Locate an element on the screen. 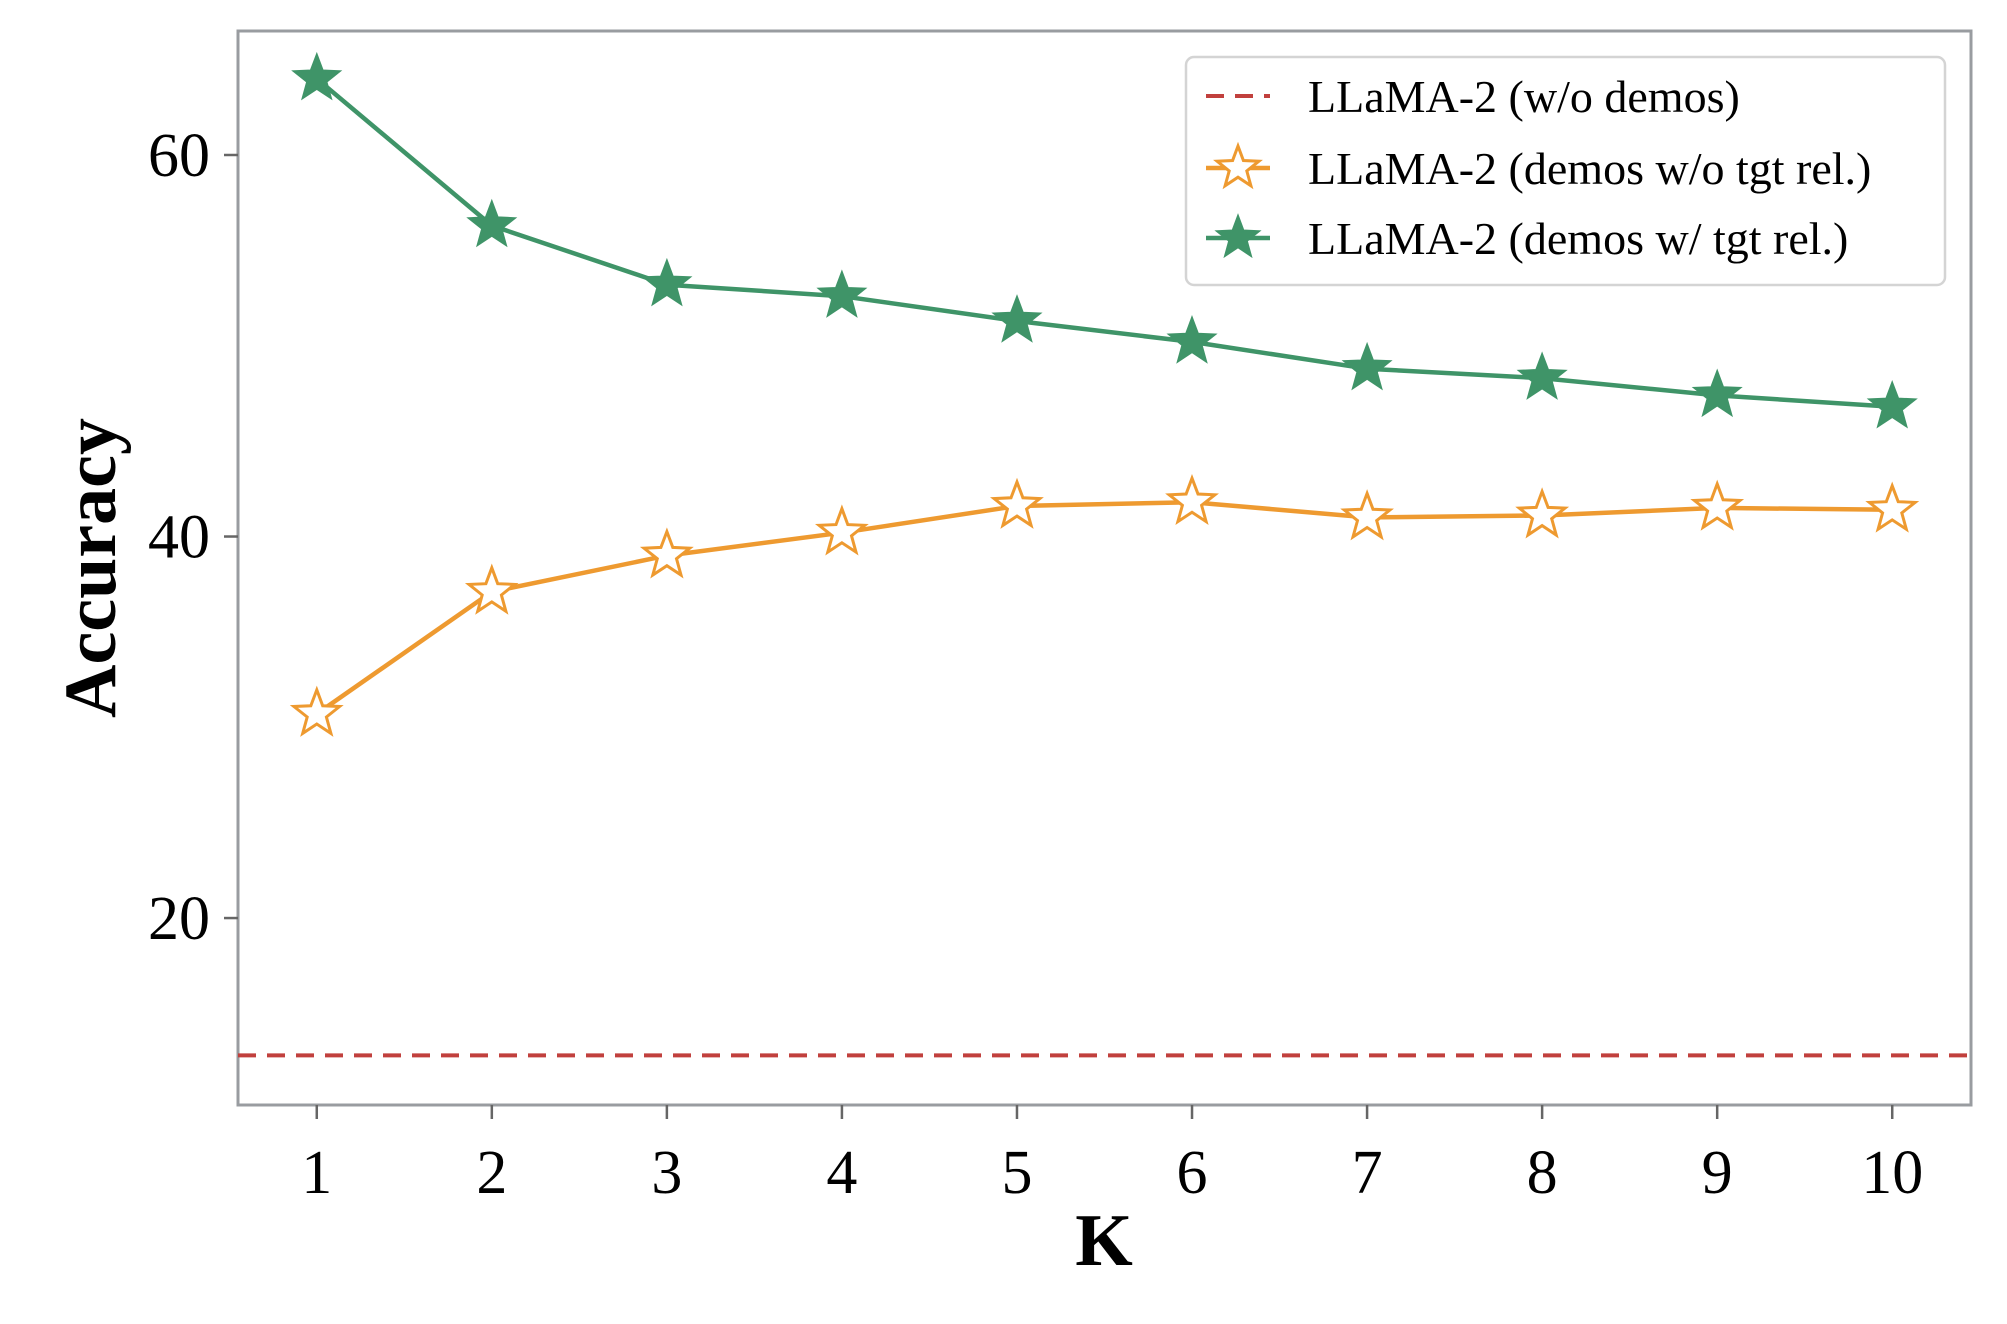  x-tick-label: 10 is located at coordinates (1892, 1173).